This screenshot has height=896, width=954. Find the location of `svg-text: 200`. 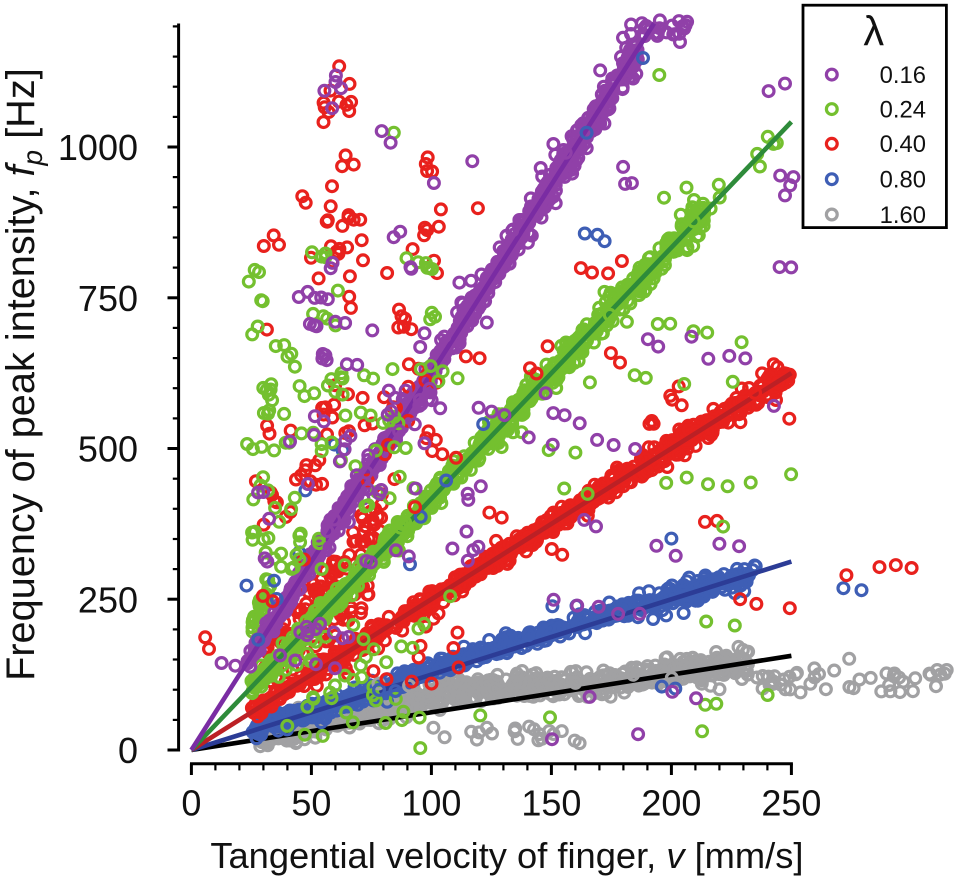

svg-text: 200 is located at coordinates (671, 803).